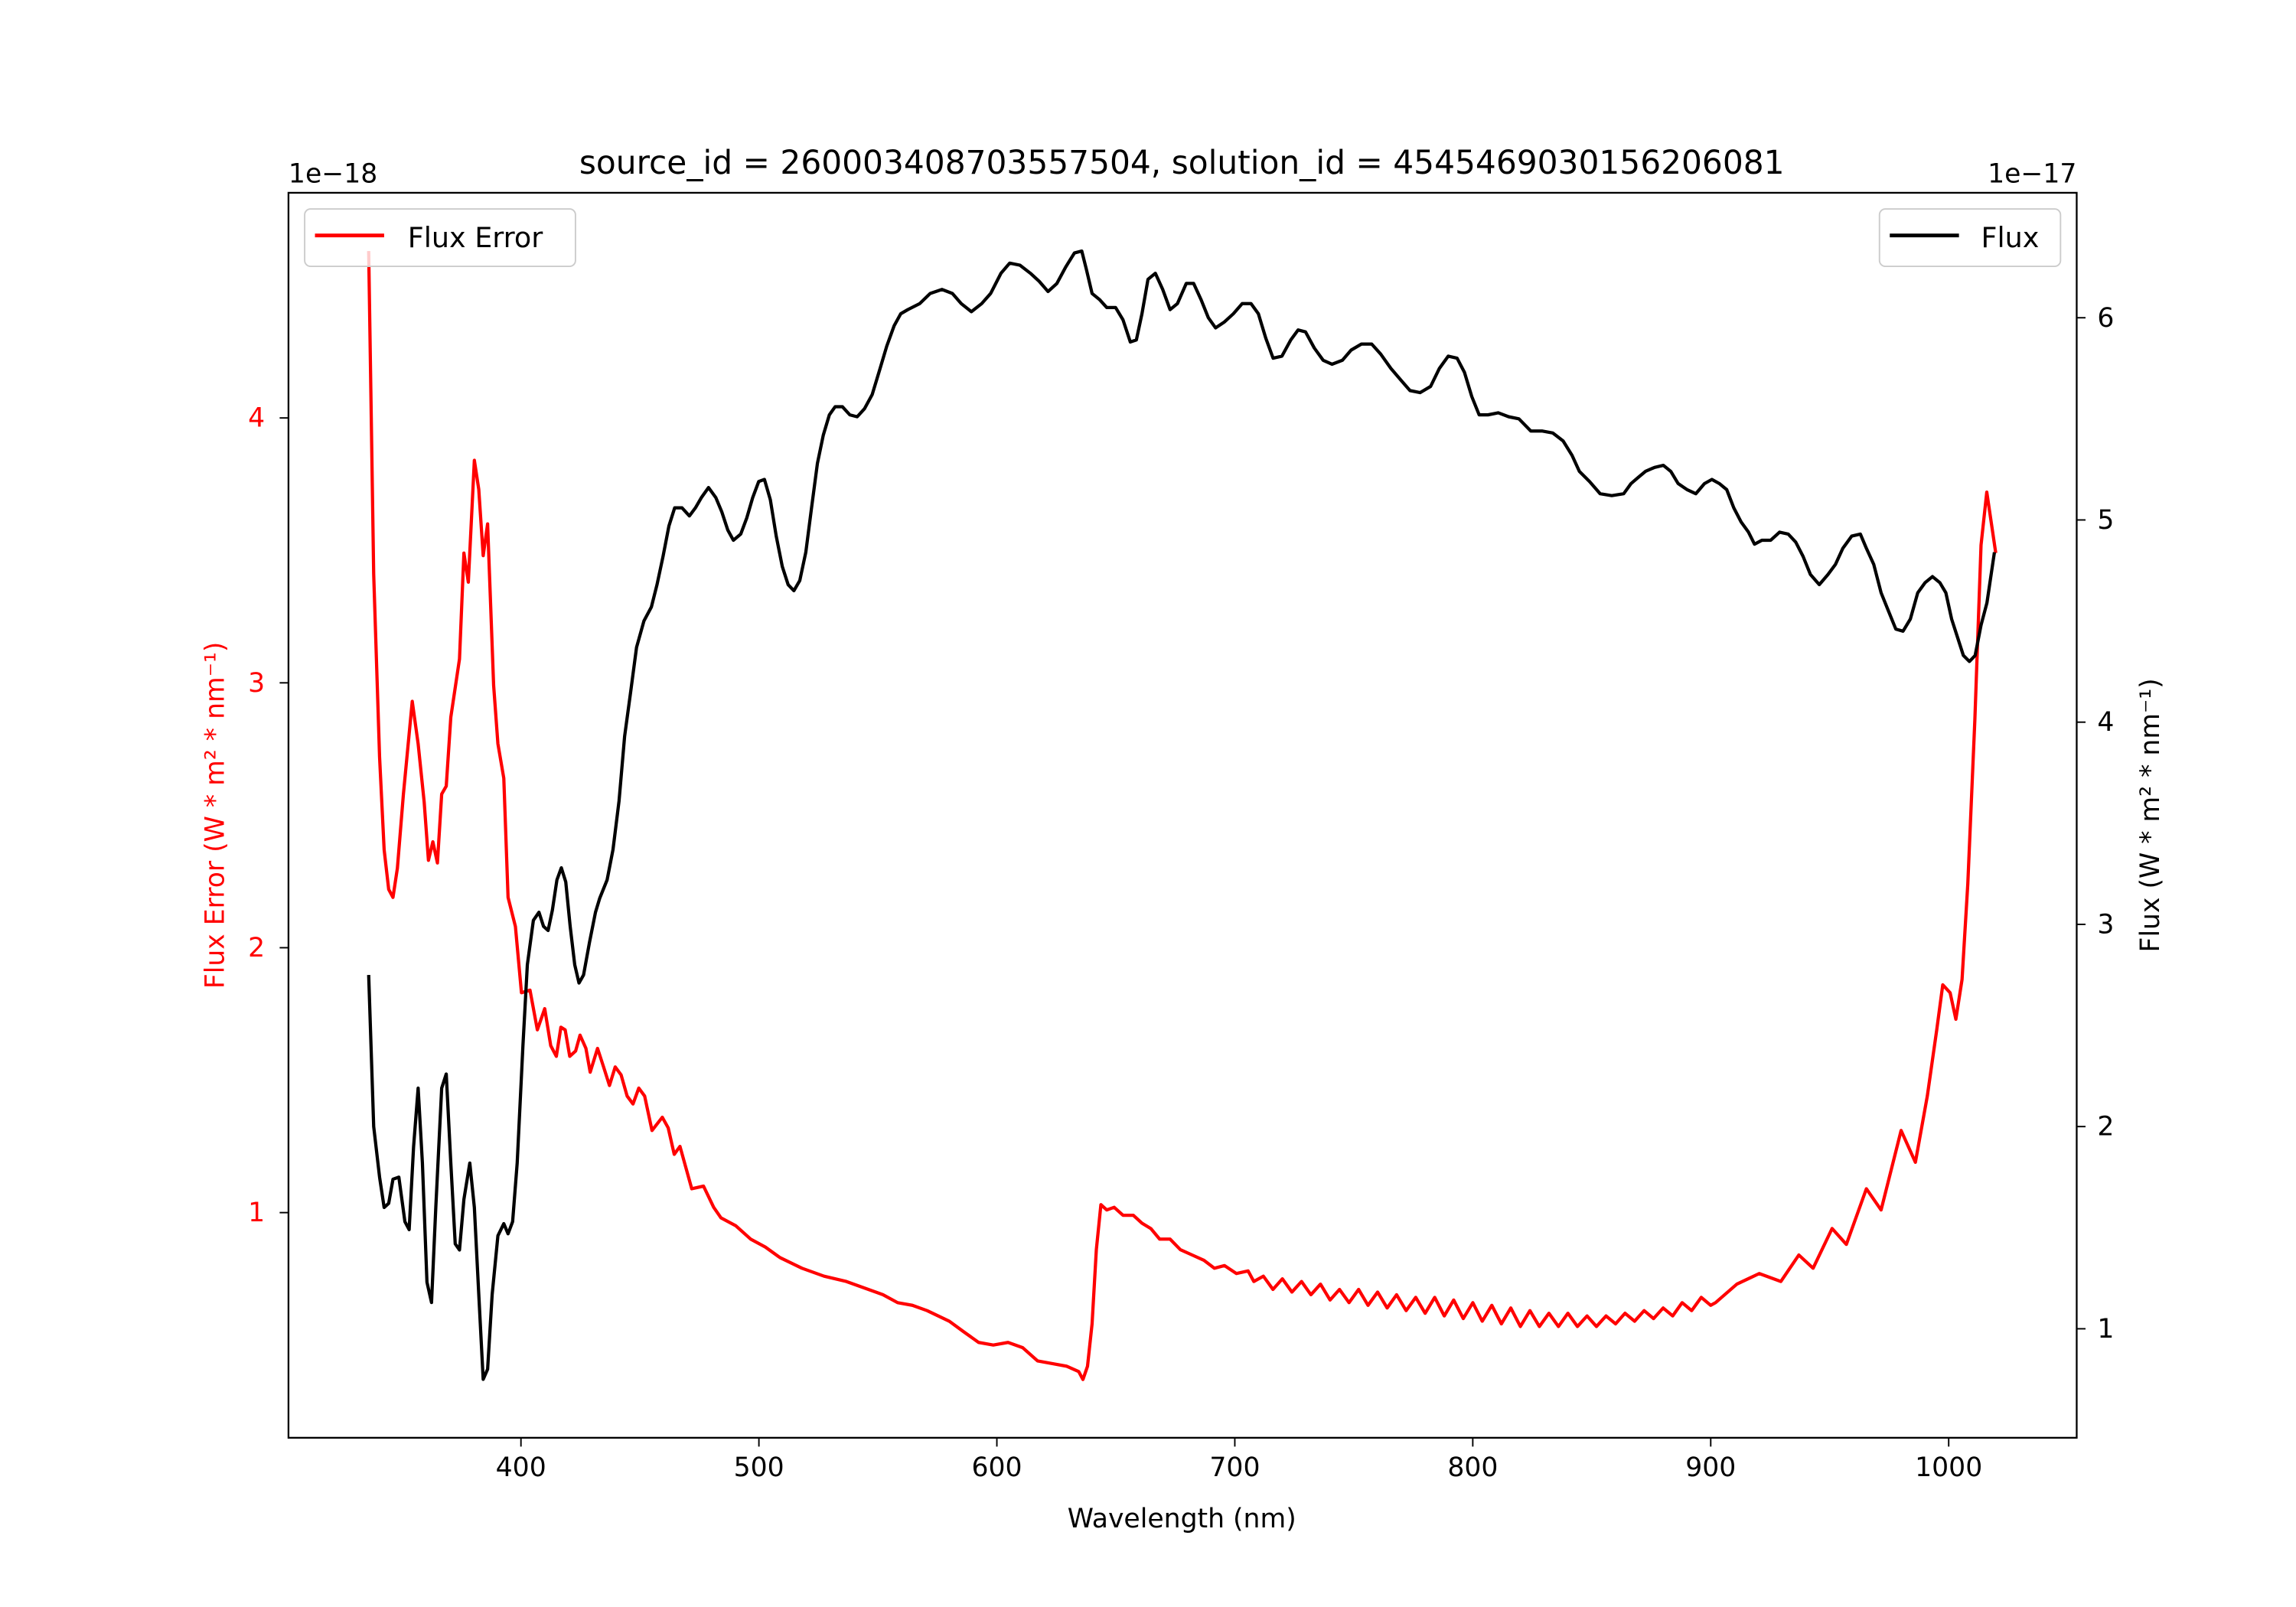  I want to click on right-offset-label: 1e−17, so click(2032, 173).